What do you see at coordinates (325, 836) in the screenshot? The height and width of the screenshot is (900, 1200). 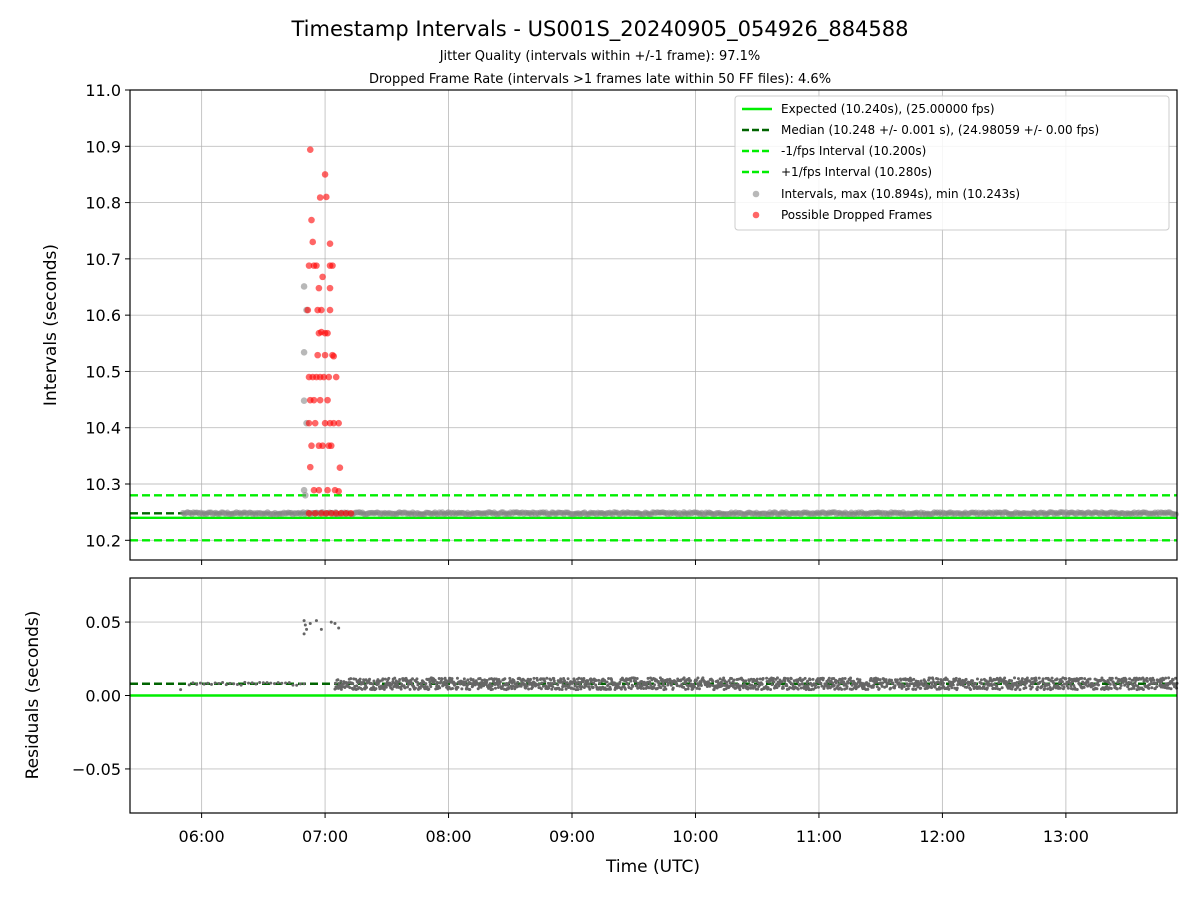 I see `x-tick-label: 07:00` at bounding box center [325, 836].